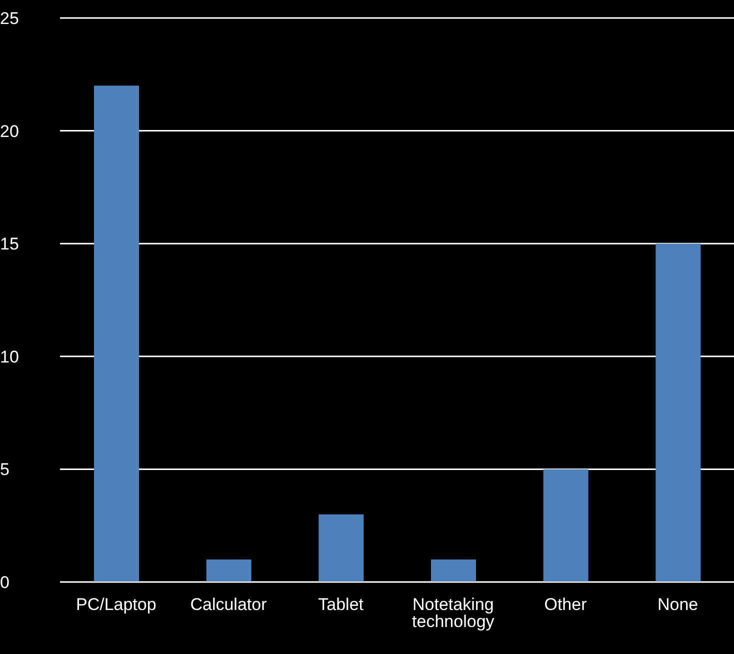 The width and height of the screenshot is (734, 654). What do you see at coordinates (453, 613) in the screenshot?
I see `x-tick-label: Notetaking technology` at bounding box center [453, 613].